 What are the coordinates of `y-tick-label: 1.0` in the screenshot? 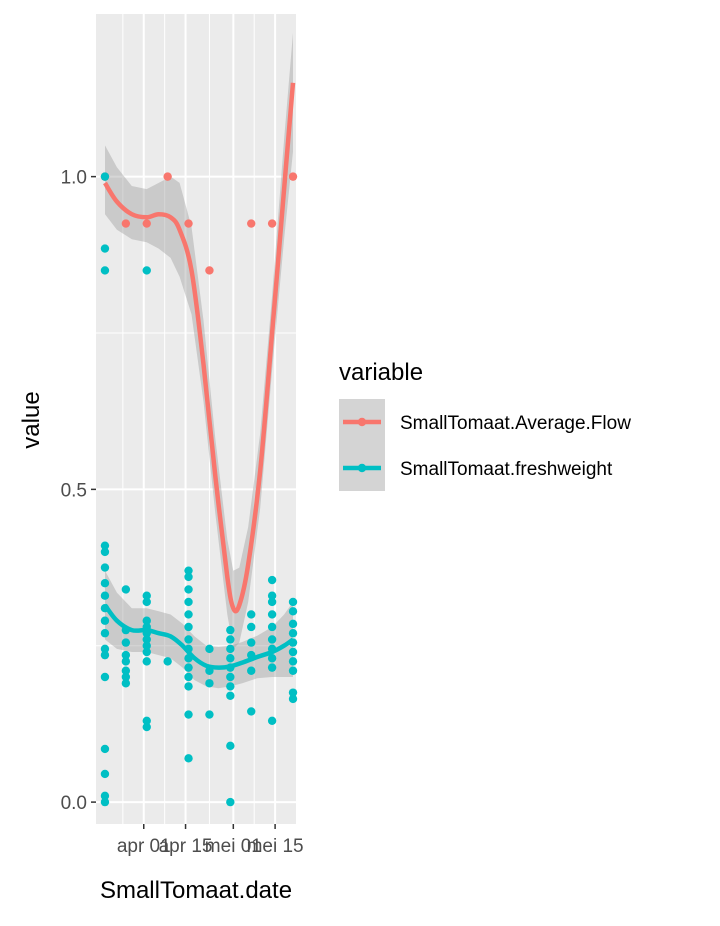 It's located at (74, 178).